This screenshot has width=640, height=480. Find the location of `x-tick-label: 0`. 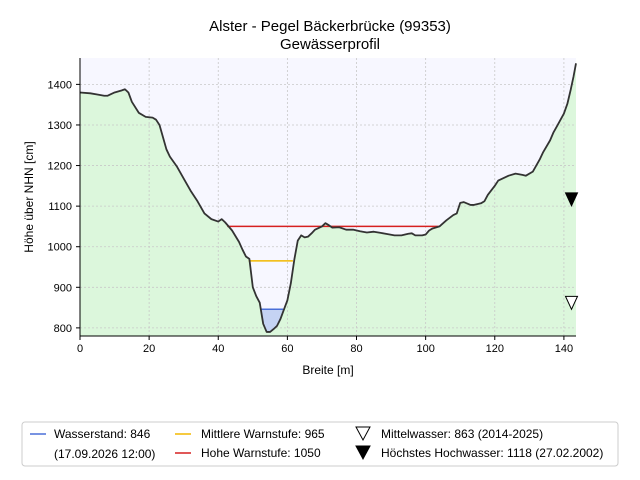

x-tick-label: 0 is located at coordinates (80, 349).